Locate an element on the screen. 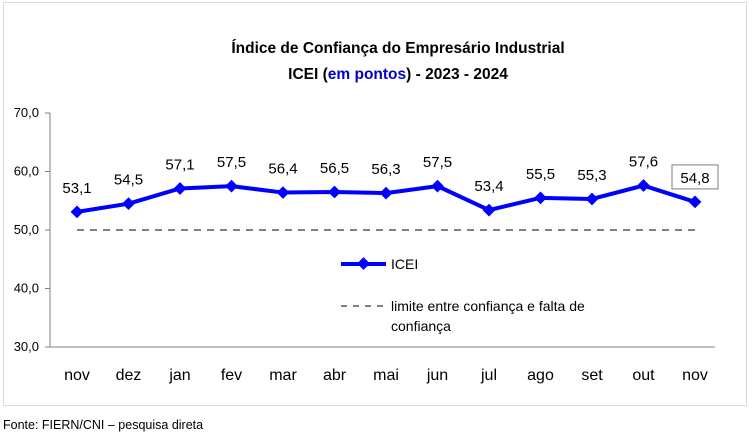 This screenshot has height=443, width=753. data-label: 56,3 is located at coordinates (385, 169).